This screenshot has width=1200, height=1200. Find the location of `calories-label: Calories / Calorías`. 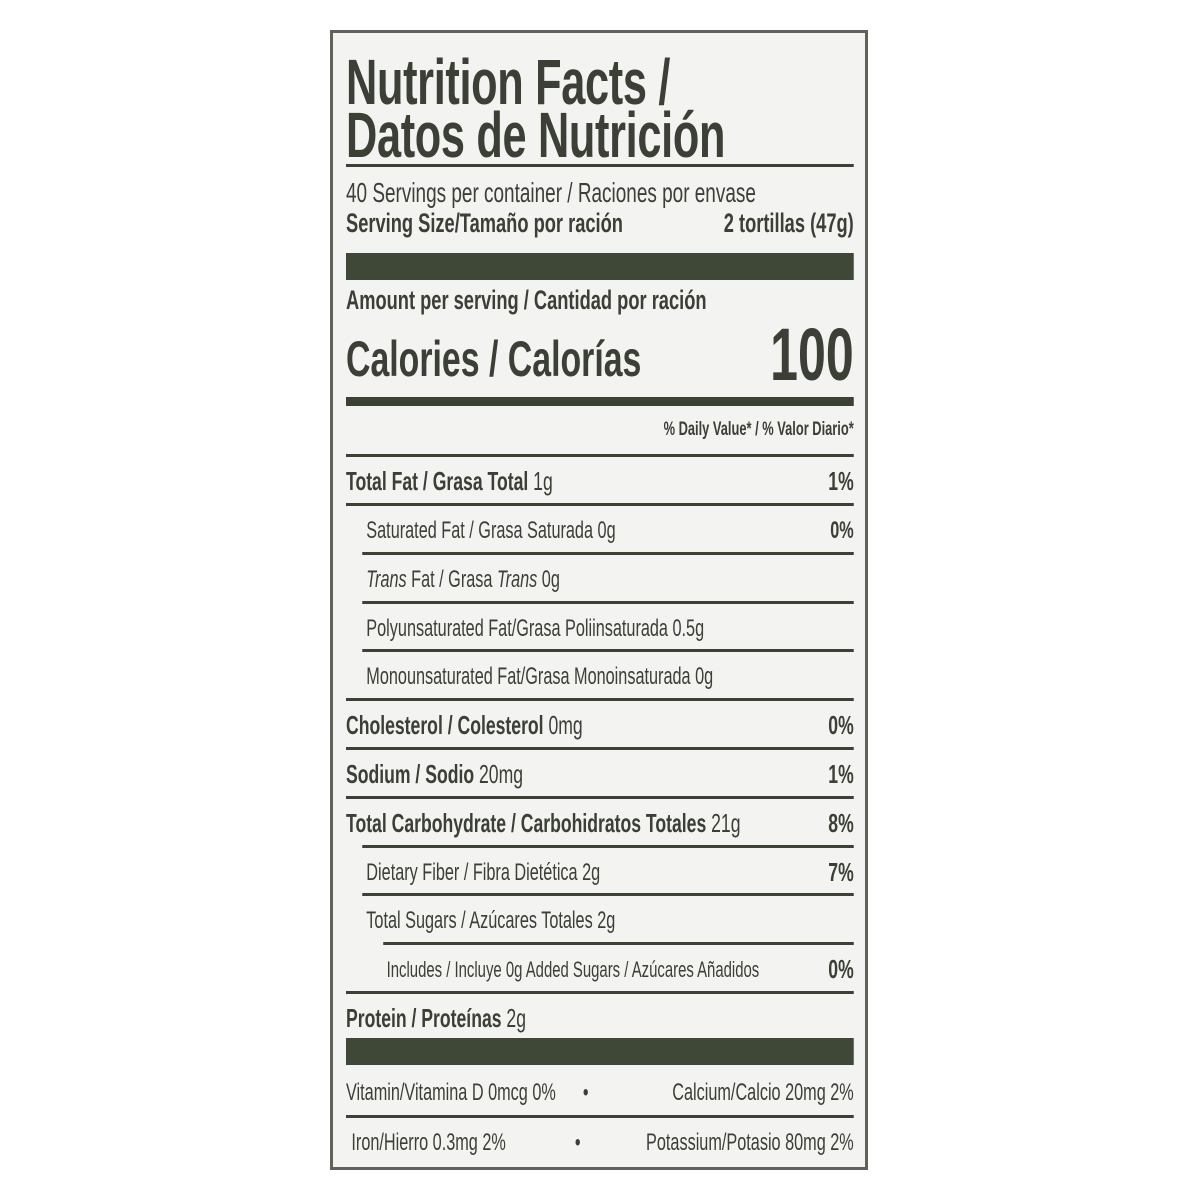

calories-label: Calories / Calorías is located at coordinates (494, 359).